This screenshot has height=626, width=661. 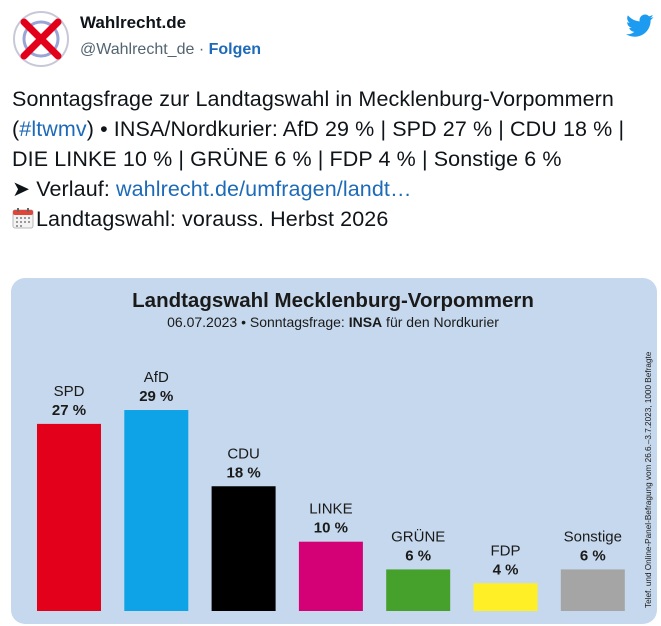 I want to click on bar-category-label: LINKE, so click(x=330, y=509).